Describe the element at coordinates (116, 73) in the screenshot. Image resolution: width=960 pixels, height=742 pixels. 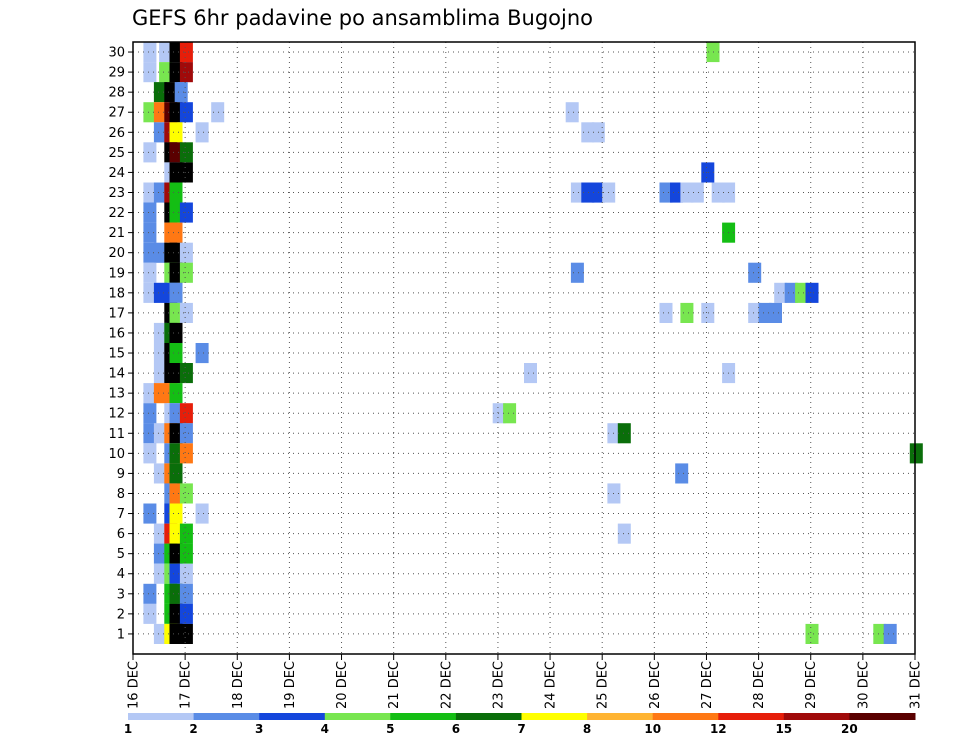
I see `y-tick-label: 29` at that location.